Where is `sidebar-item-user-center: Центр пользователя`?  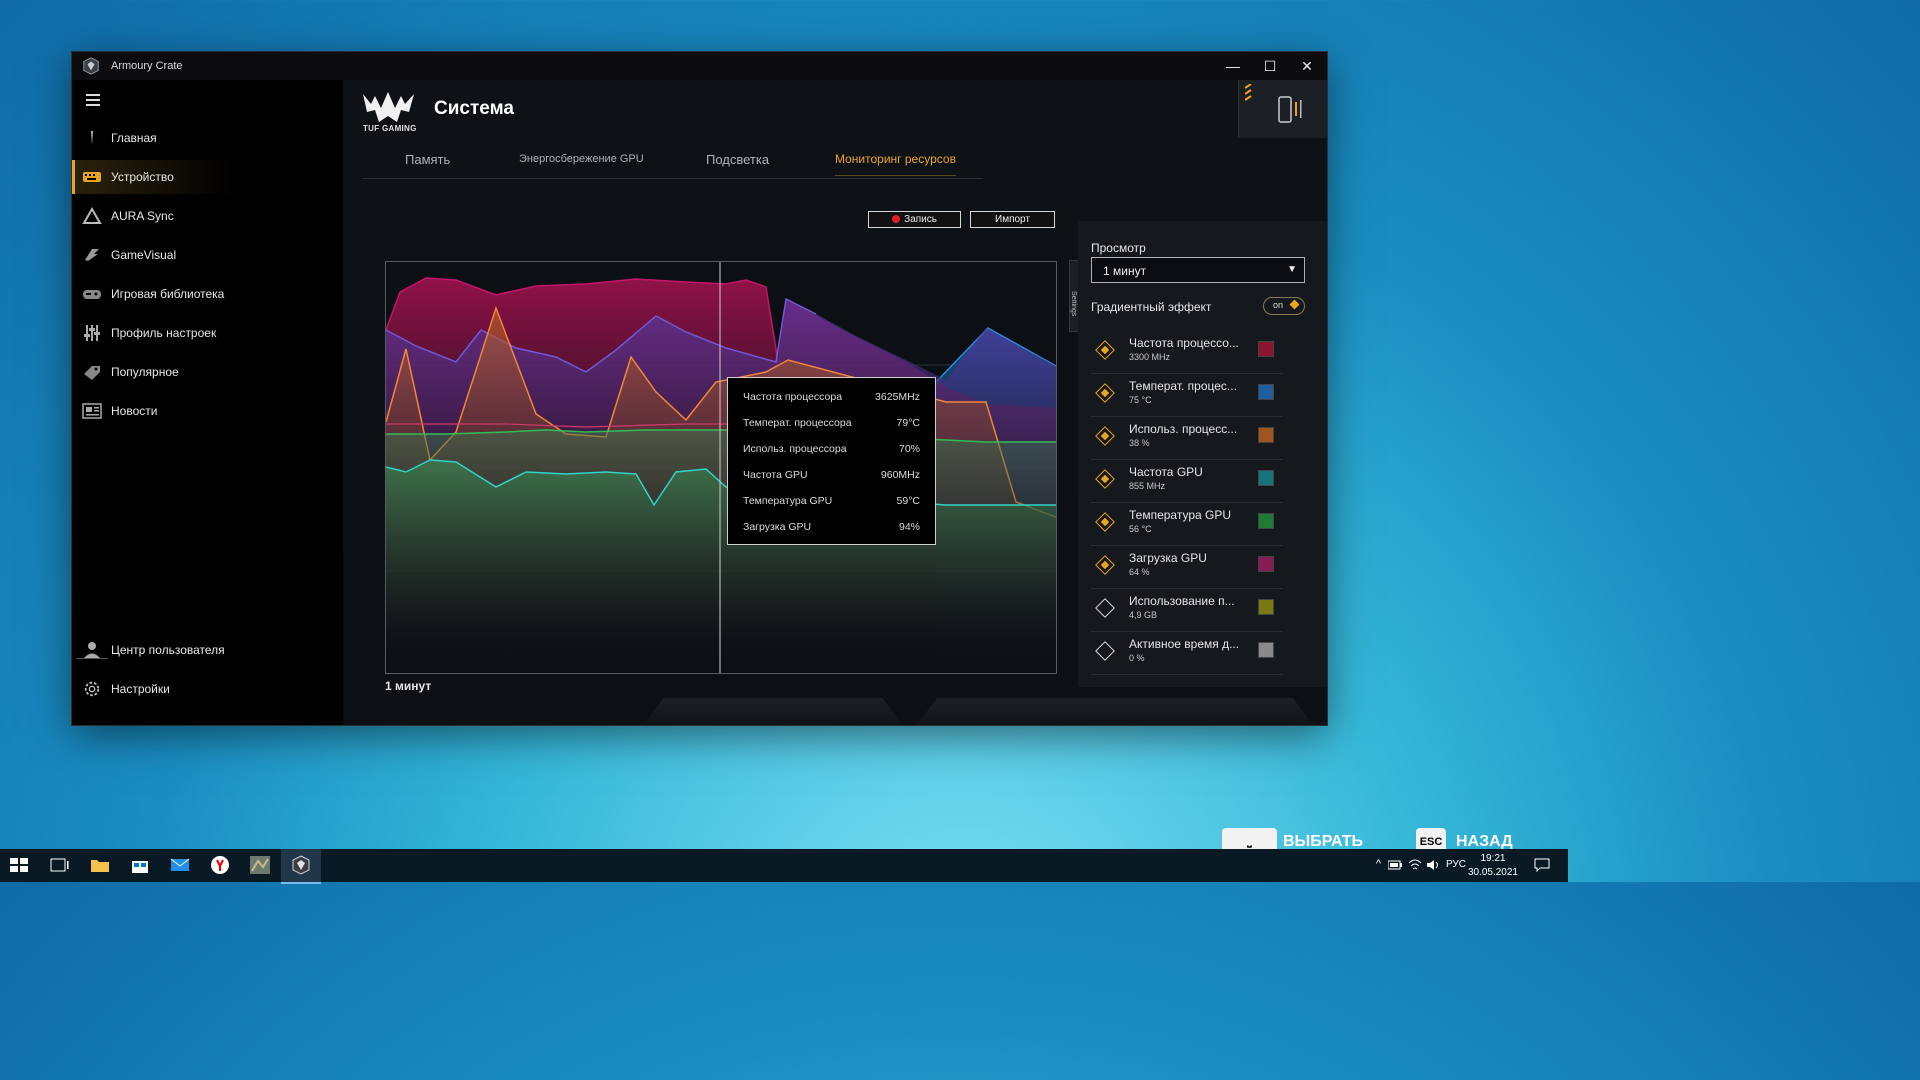 sidebar-item-user-center: Центр пользователя is located at coordinates (207, 650).